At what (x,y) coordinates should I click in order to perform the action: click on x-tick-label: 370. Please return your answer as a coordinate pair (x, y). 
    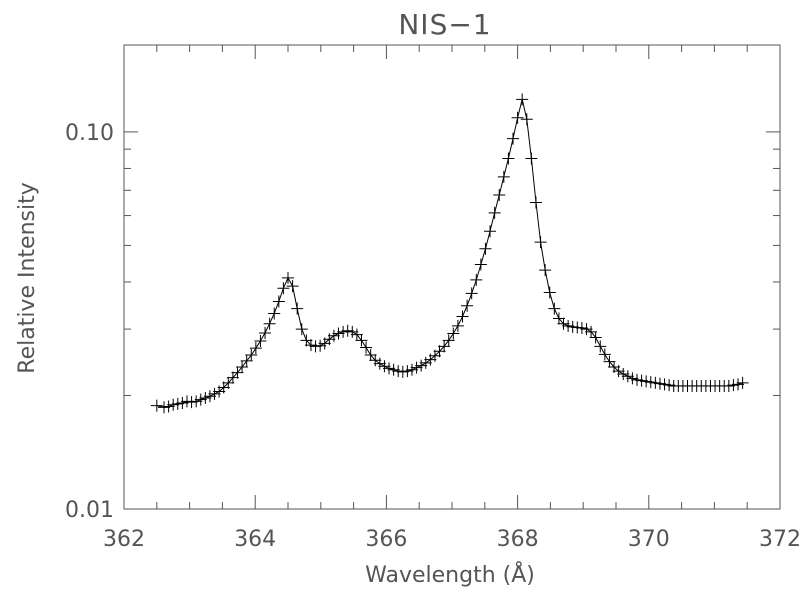
    Looking at the image, I should click on (649, 539).